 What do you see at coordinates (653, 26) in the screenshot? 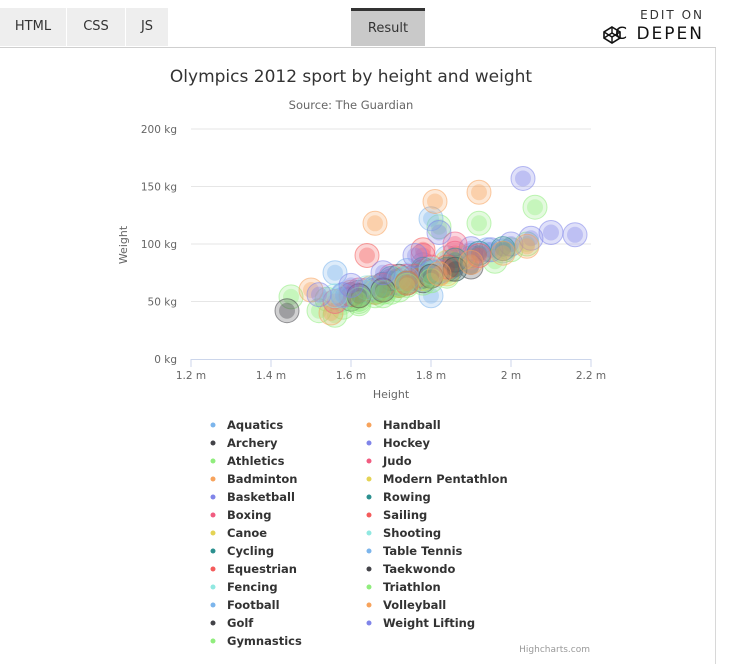
I see `edit-on-codepen-link: EDIT ON C DEPEN` at bounding box center [653, 26].